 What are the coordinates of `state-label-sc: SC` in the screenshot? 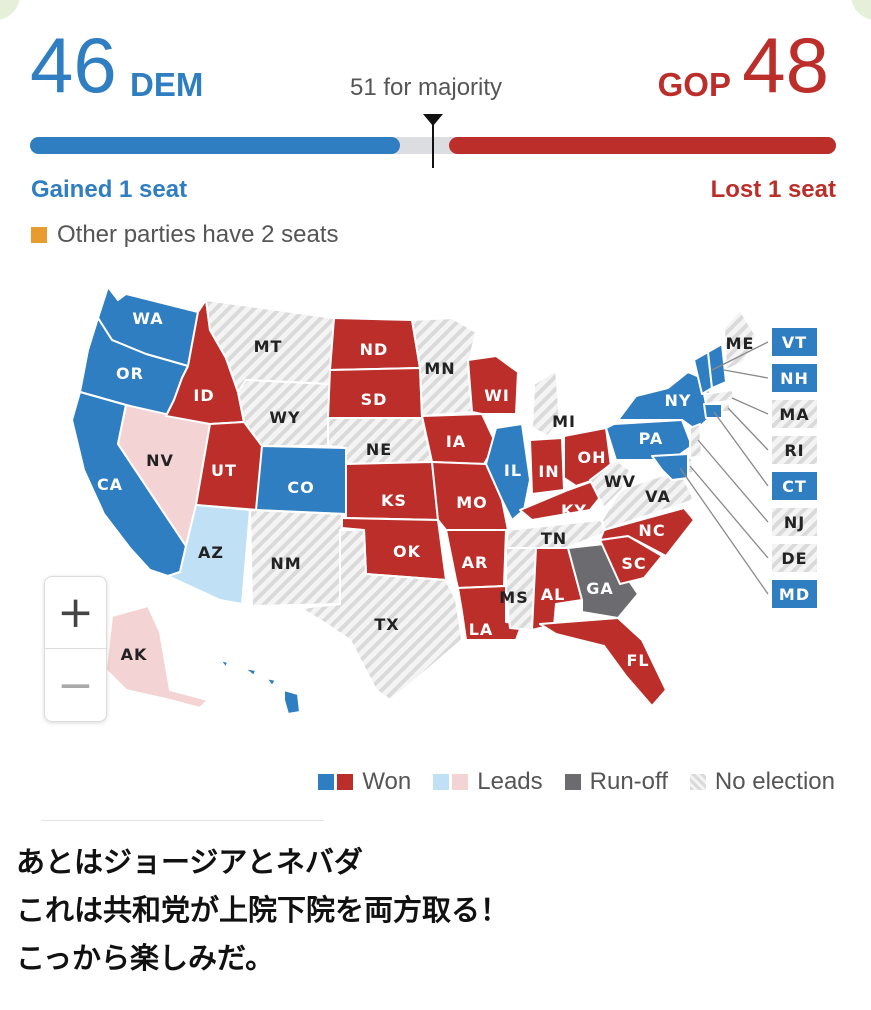 It's located at (633, 563).